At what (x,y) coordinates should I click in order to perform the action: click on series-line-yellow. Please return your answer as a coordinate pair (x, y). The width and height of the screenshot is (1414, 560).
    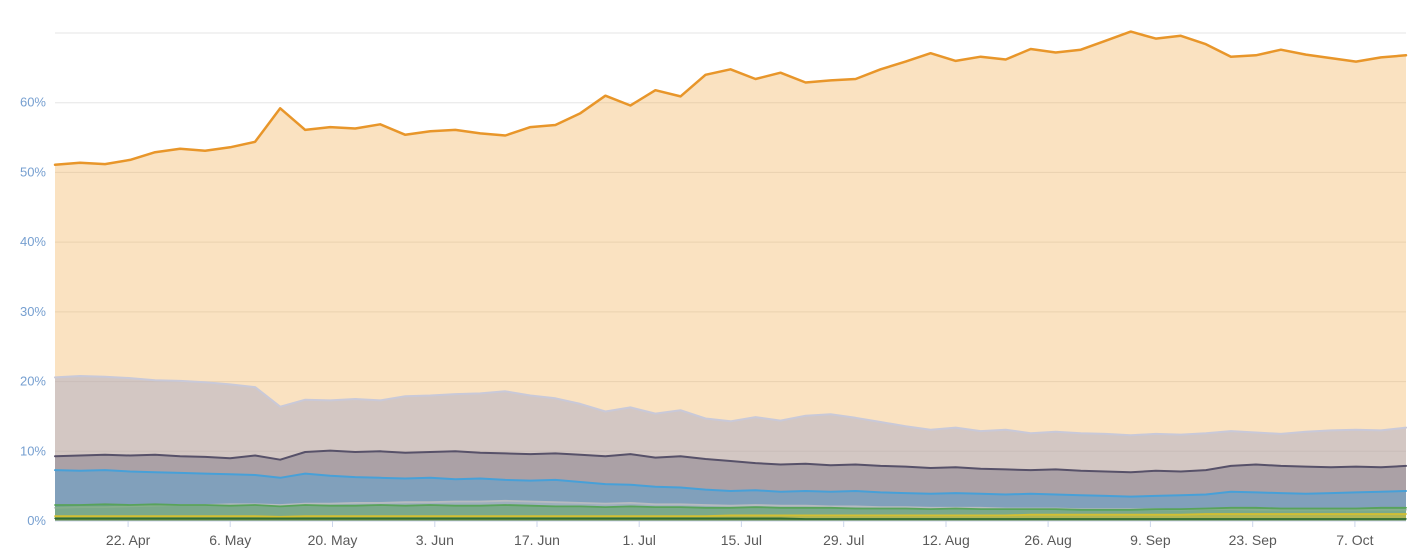
    Looking at the image, I should click on (730, 515).